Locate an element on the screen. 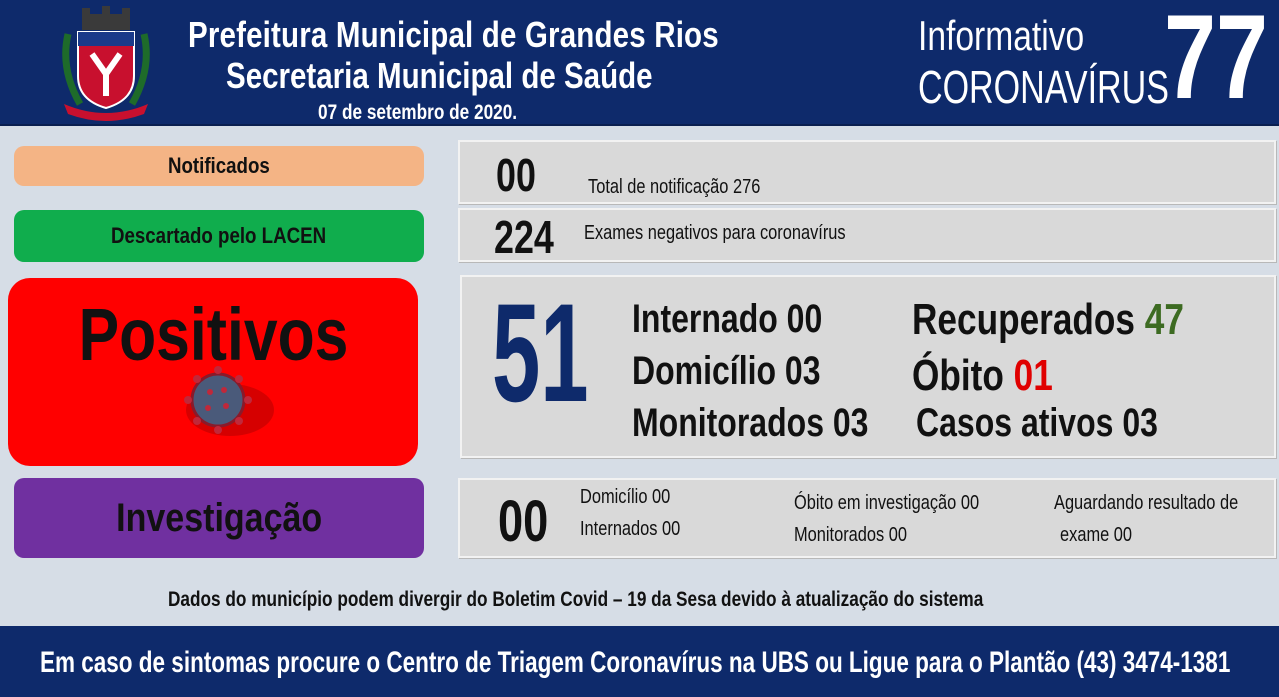 The width and height of the screenshot is (1279, 697). coronavirus-icon is located at coordinates (229, 401).